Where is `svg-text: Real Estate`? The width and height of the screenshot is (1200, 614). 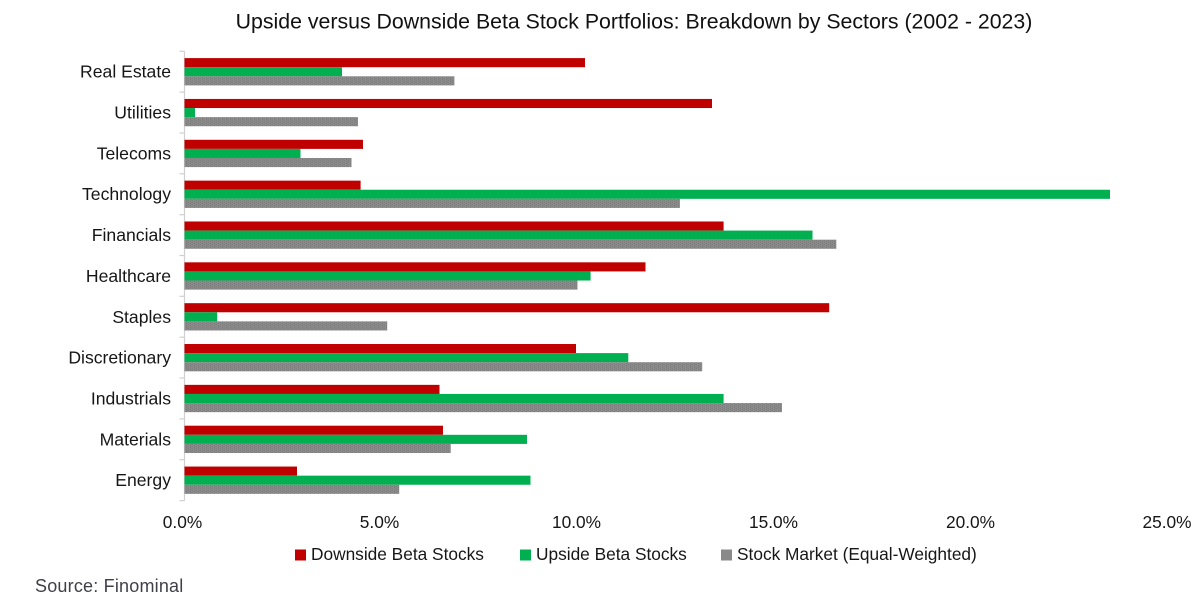 svg-text: Real Estate is located at coordinates (125, 72).